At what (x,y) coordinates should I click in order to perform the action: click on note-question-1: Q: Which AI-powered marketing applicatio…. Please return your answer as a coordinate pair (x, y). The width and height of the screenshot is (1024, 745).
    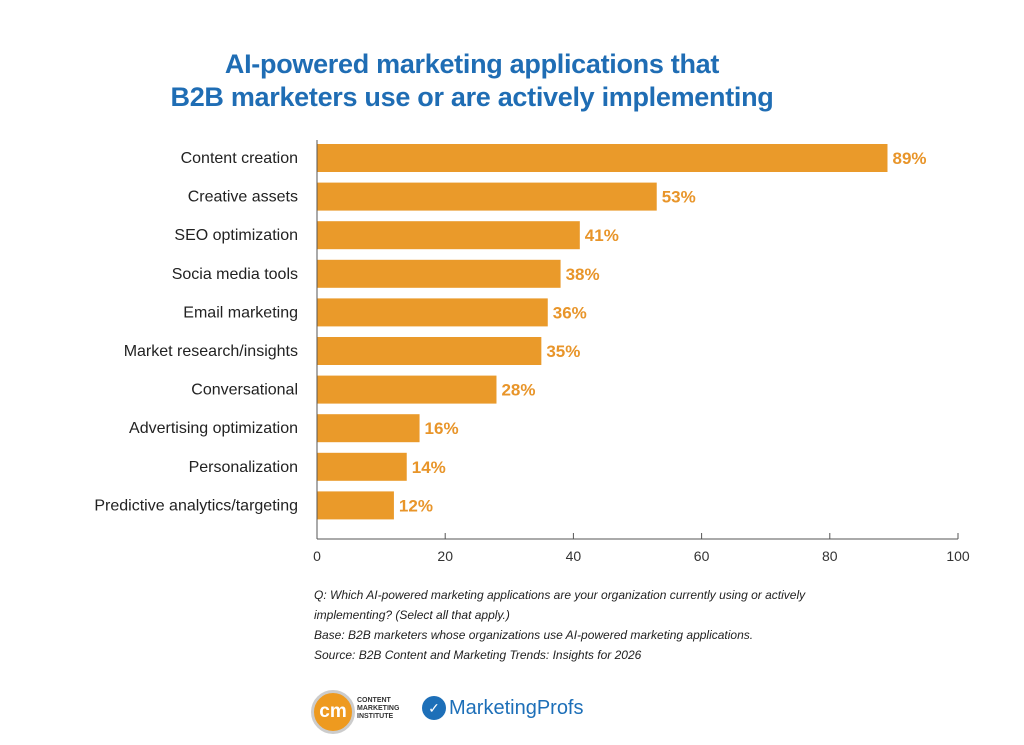
    Looking at the image, I should click on (560, 595).